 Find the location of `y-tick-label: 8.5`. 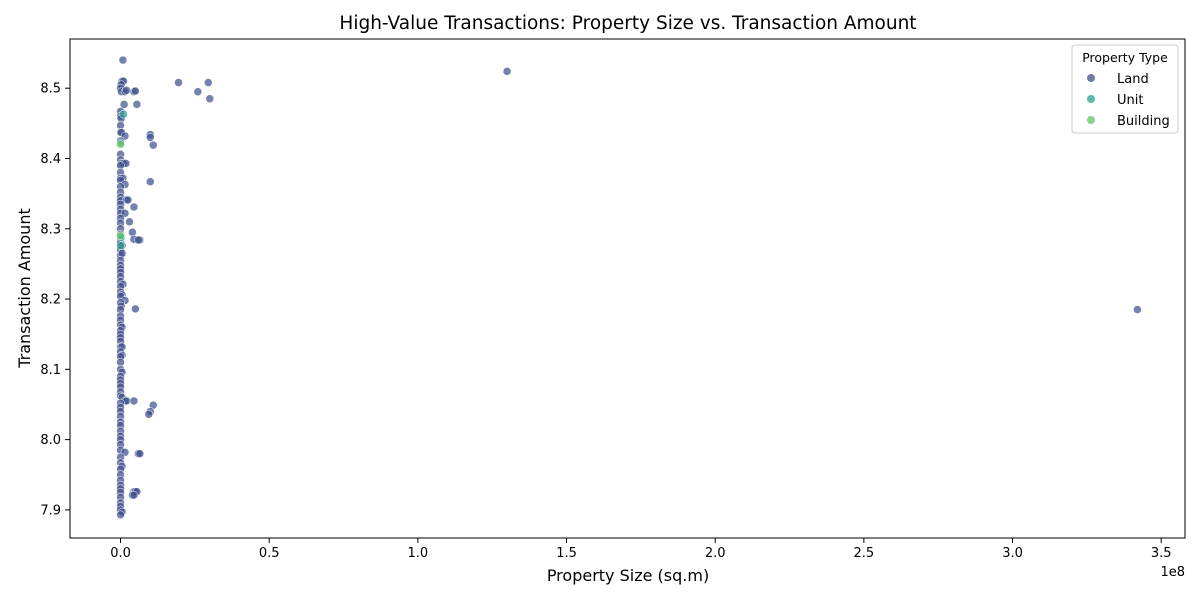

y-tick-label: 8.5 is located at coordinates (50, 89).